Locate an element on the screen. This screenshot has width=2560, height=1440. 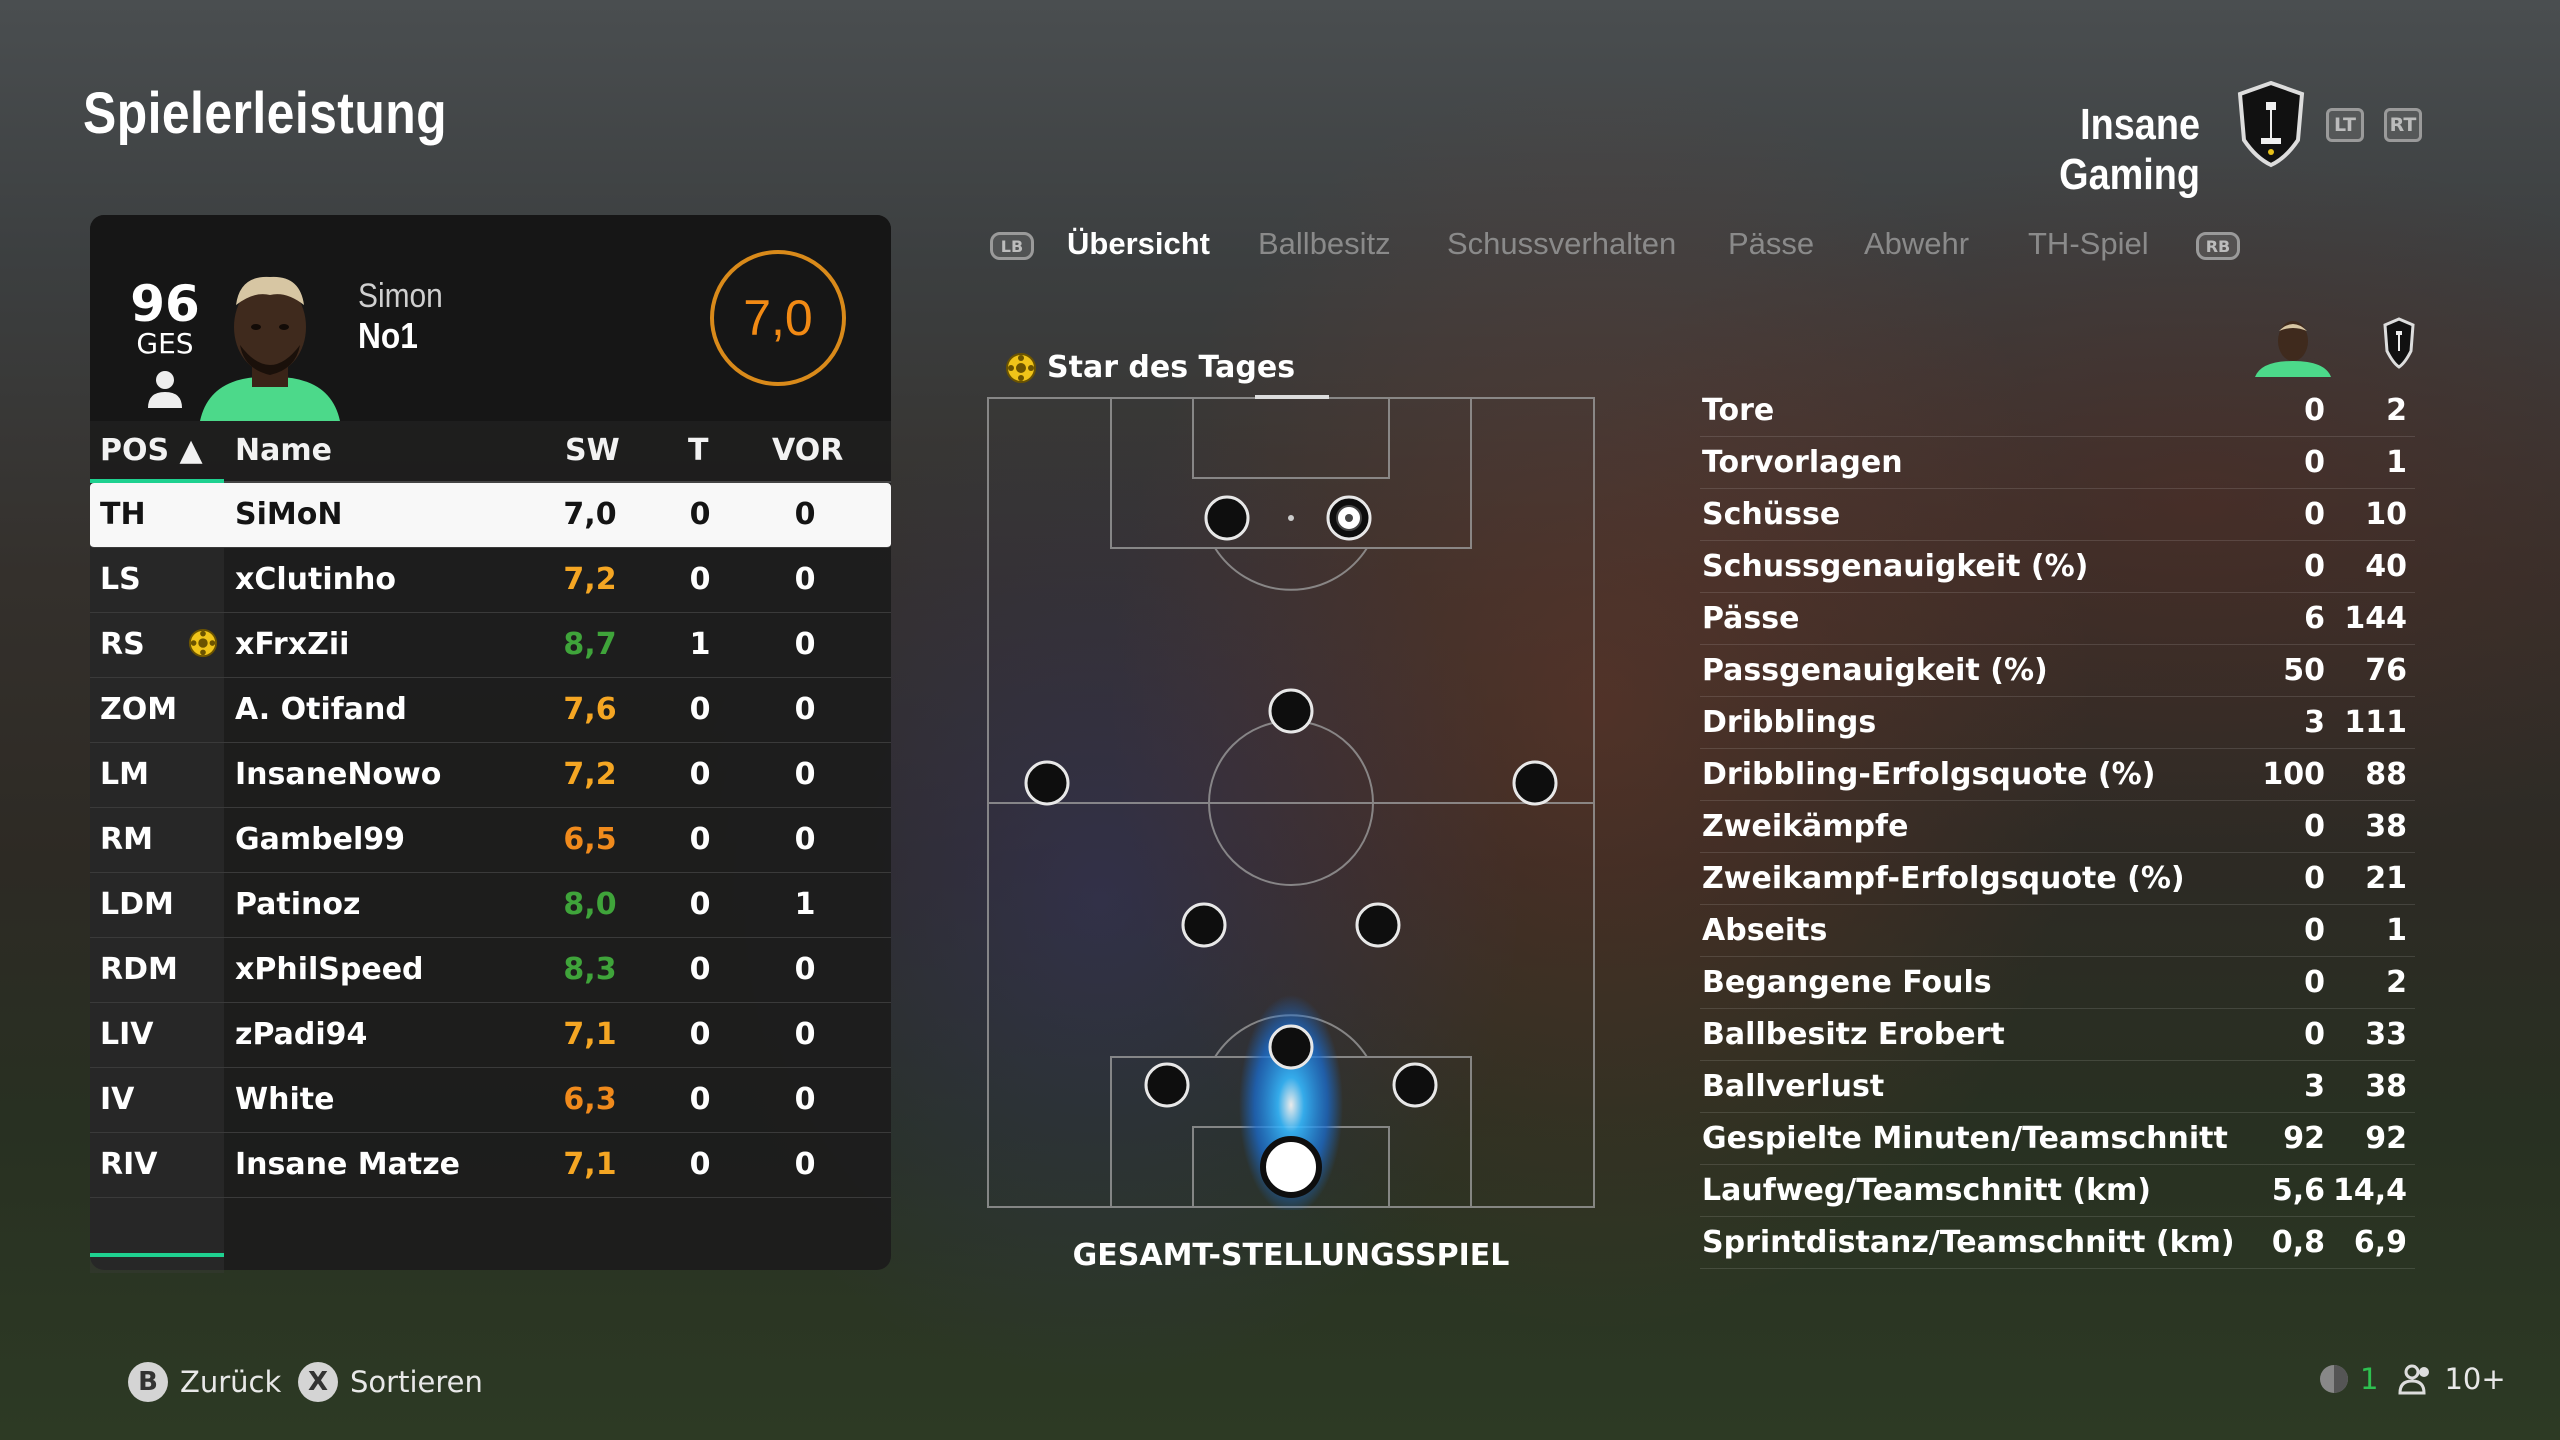
star-label: Star des Tages is located at coordinates (1171, 367).